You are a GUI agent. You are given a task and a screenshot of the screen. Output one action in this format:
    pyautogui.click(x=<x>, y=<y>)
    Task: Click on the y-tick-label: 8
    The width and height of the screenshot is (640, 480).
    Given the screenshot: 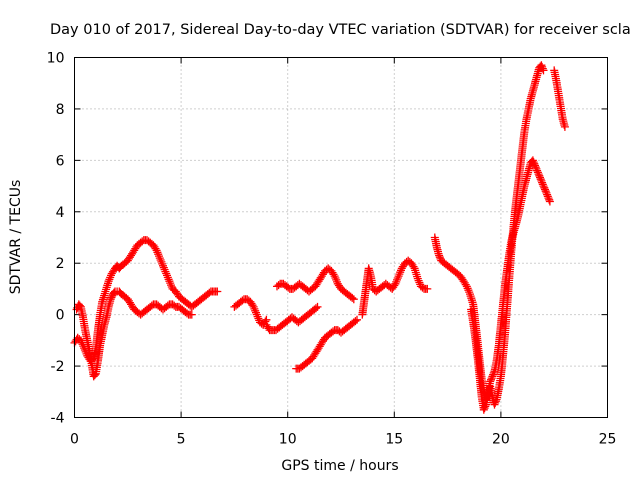 What is the action you would take?
    pyautogui.click(x=60, y=110)
    